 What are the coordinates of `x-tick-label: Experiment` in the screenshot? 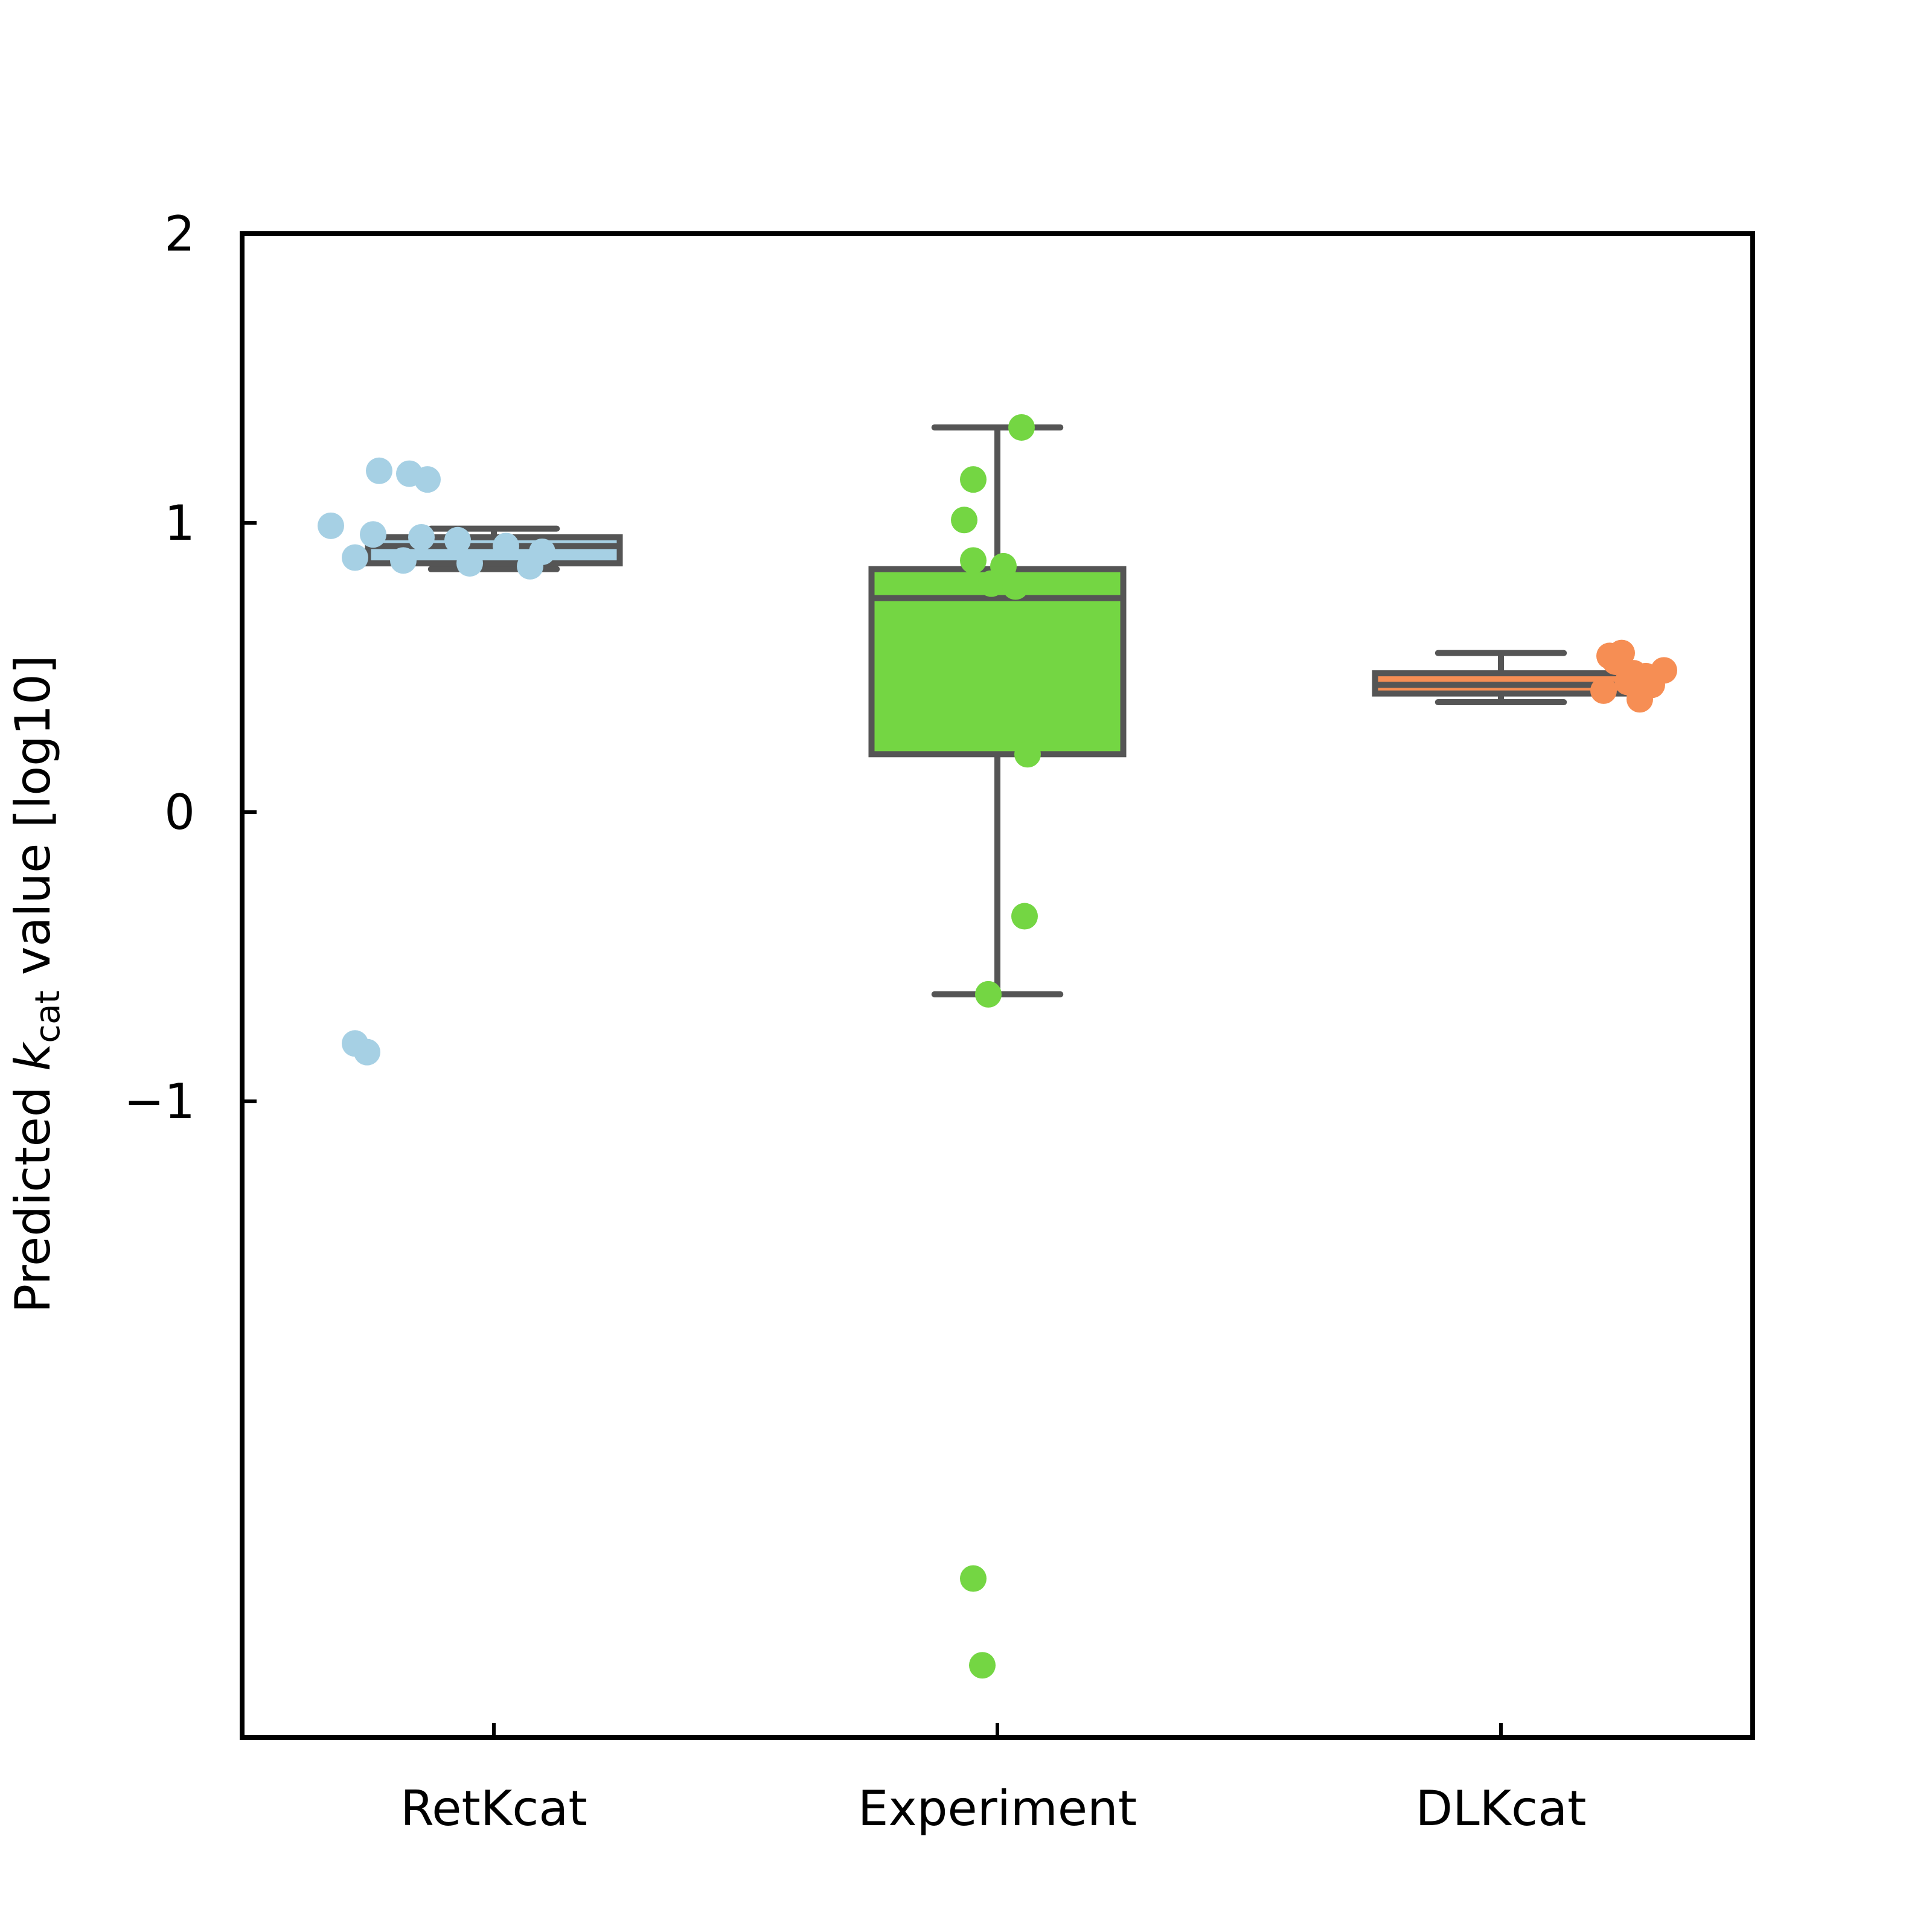 It's located at (997, 1809).